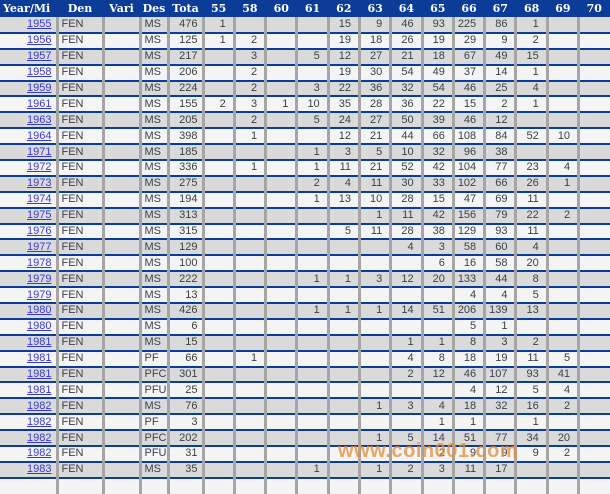 The image size is (610, 494). What do you see at coordinates (39, 246) in the screenshot?
I see `year-link: 1977` at bounding box center [39, 246].